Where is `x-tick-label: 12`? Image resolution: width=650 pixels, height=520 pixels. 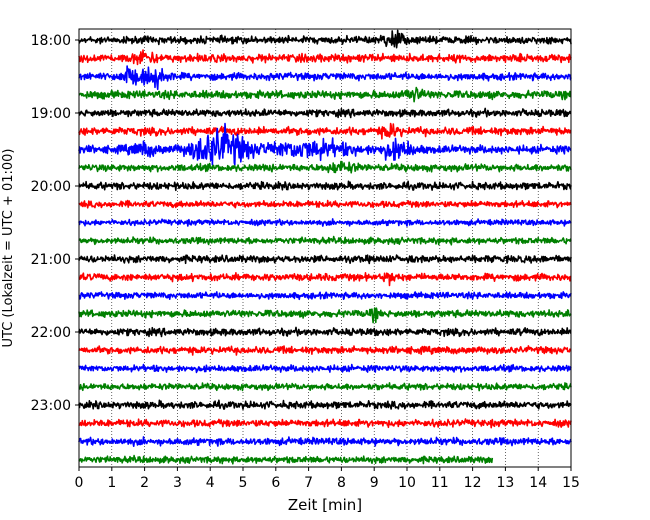 x-tick-label: 12 is located at coordinates (473, 483).